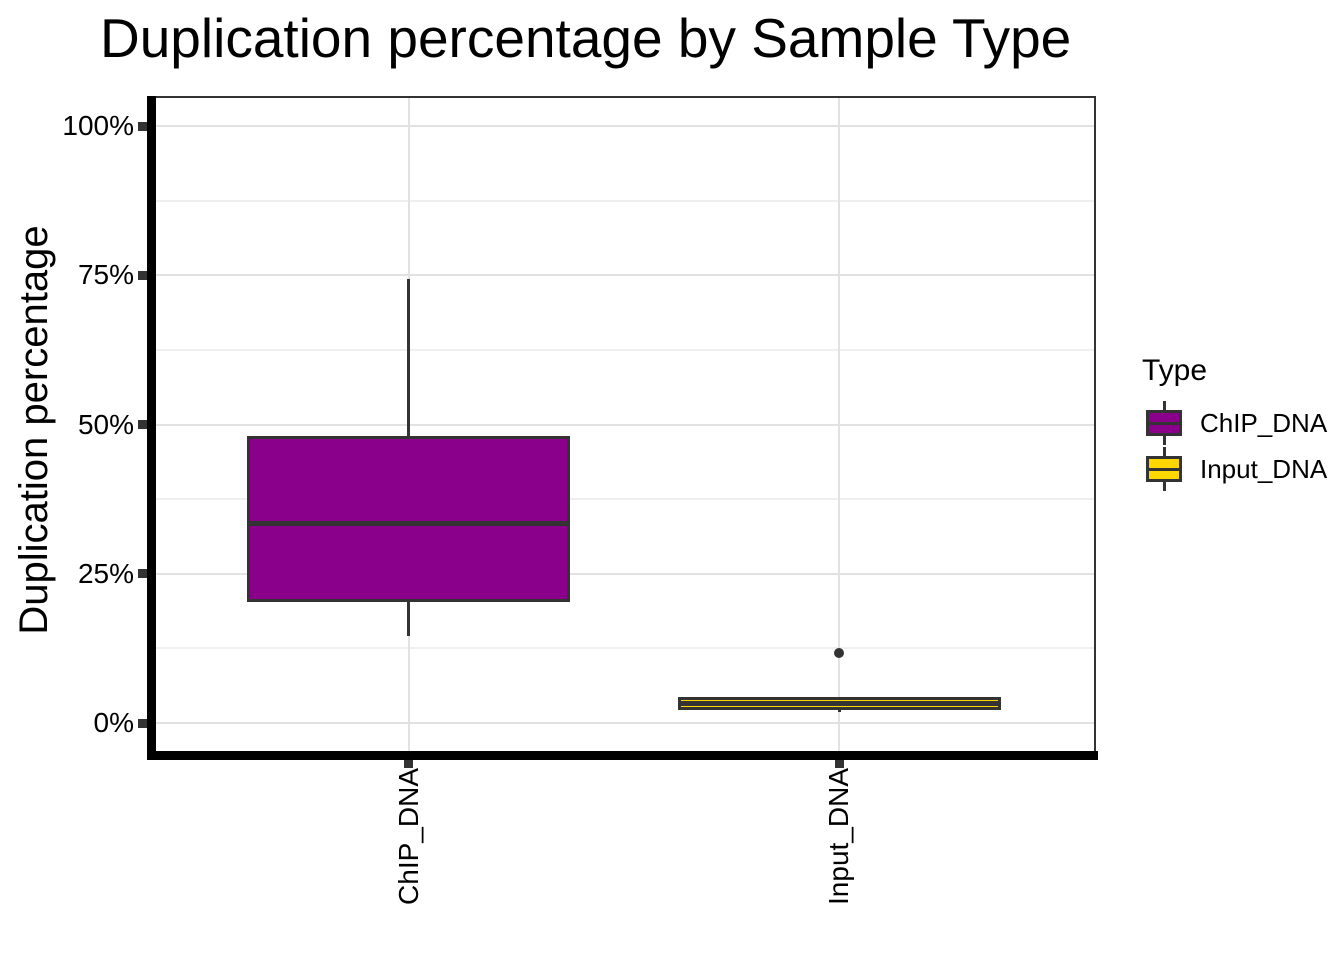  I want to click on outlier-point-input_dna, so click(839, 652).